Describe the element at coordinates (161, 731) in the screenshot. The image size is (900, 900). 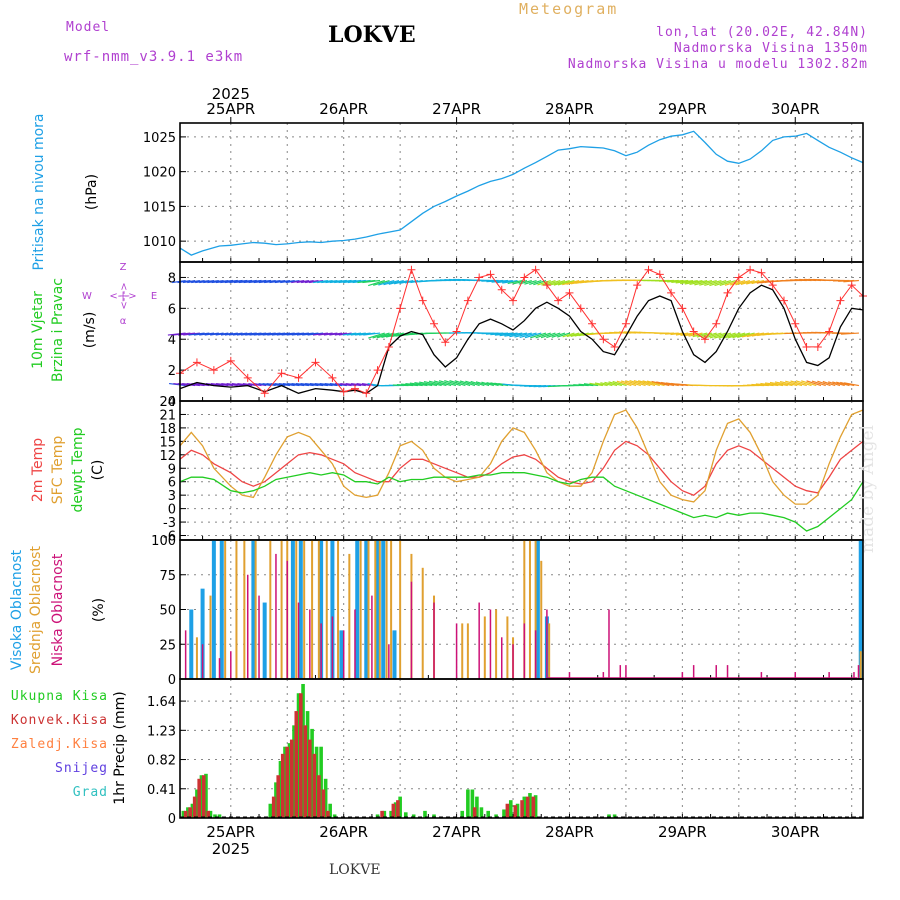
I see `y-tick-label: 1.23` at that location.